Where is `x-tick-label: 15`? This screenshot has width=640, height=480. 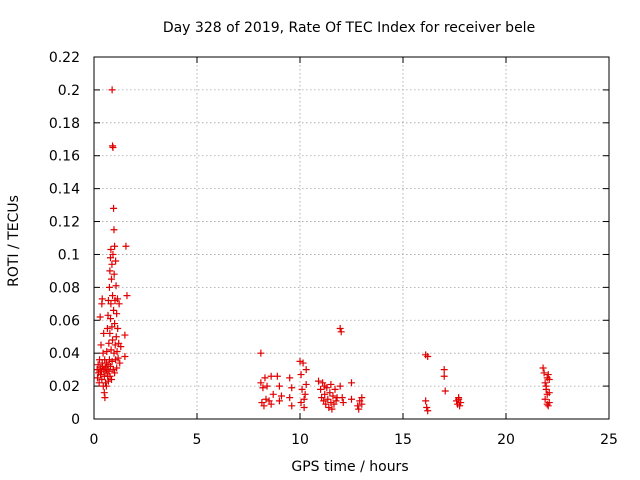
x-tick-label: 15 is located at coordinates (403, 440).